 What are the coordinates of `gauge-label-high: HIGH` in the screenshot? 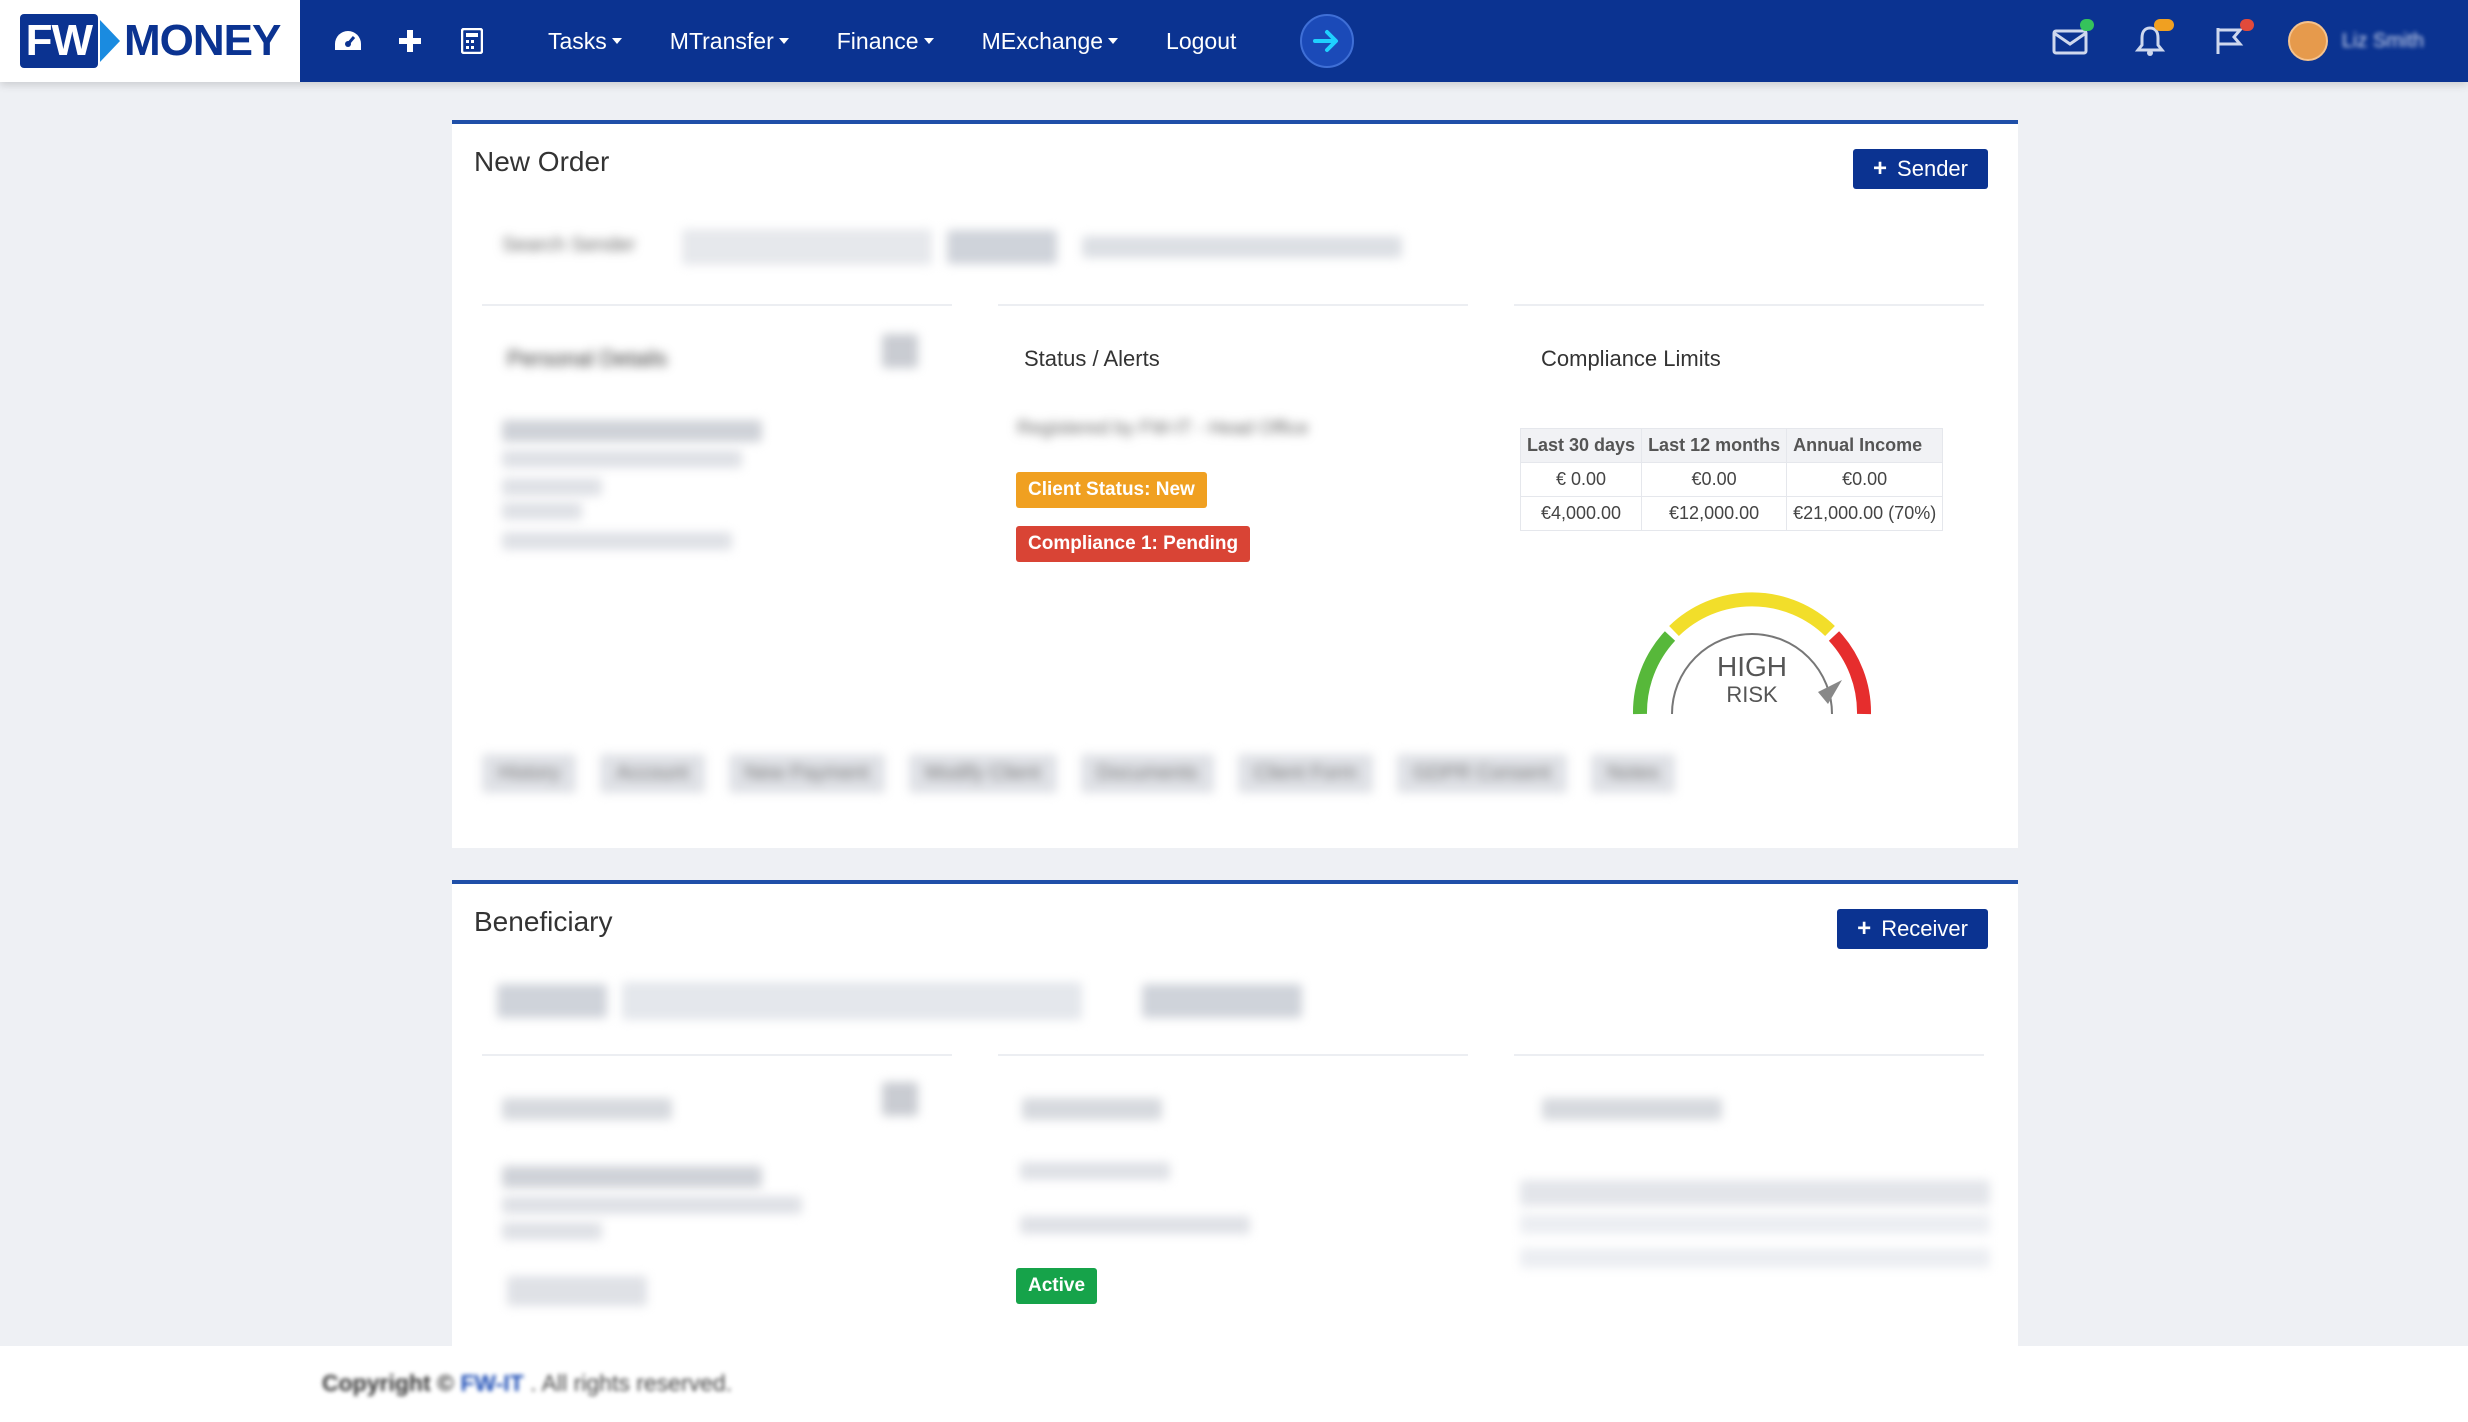 It's located at (1752, 666).